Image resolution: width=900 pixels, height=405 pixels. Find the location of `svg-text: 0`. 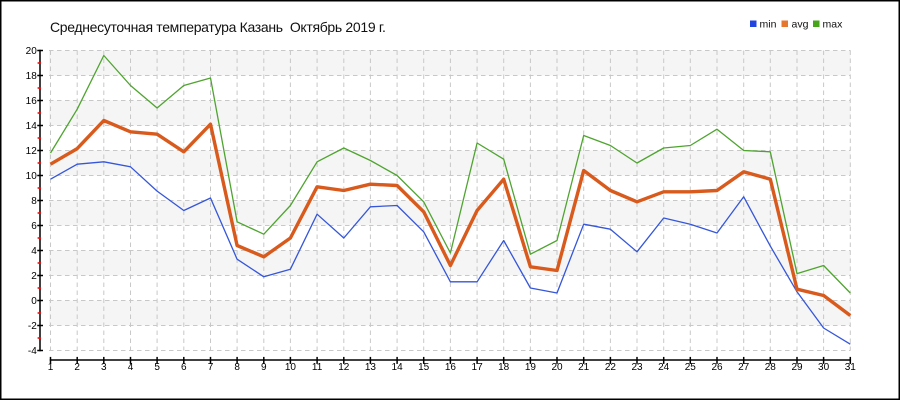

svg-text: 0 is located at coordinates (34, 301).